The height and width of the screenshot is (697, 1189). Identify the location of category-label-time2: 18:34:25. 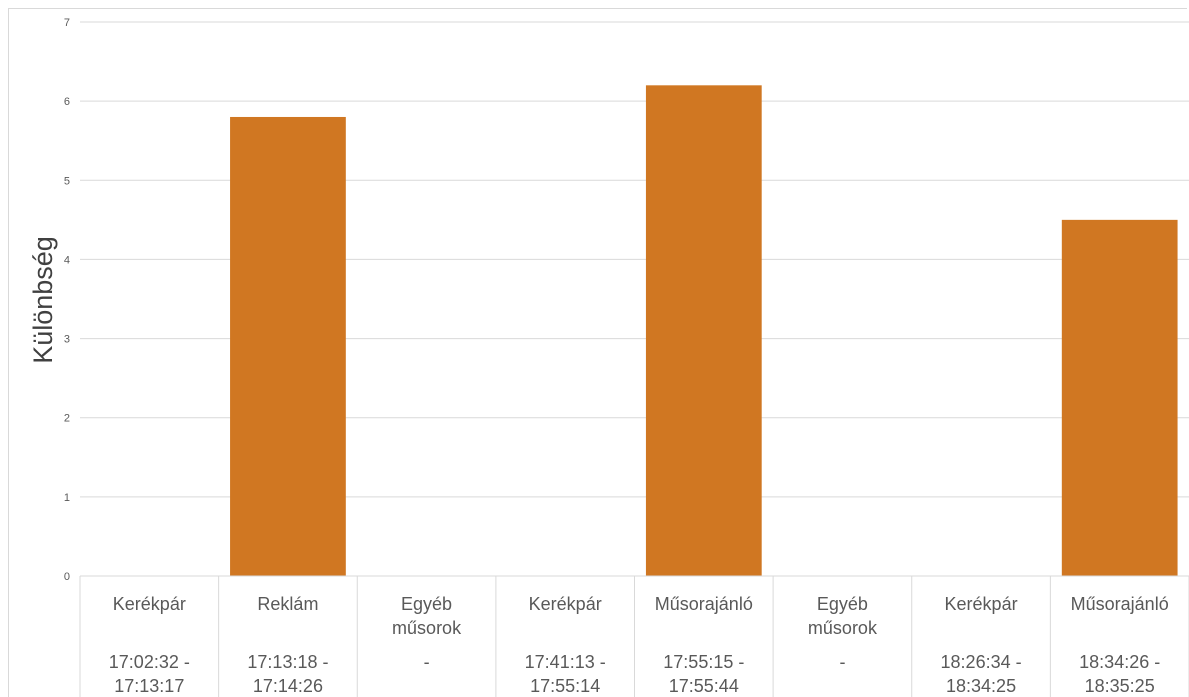
(981, 686).